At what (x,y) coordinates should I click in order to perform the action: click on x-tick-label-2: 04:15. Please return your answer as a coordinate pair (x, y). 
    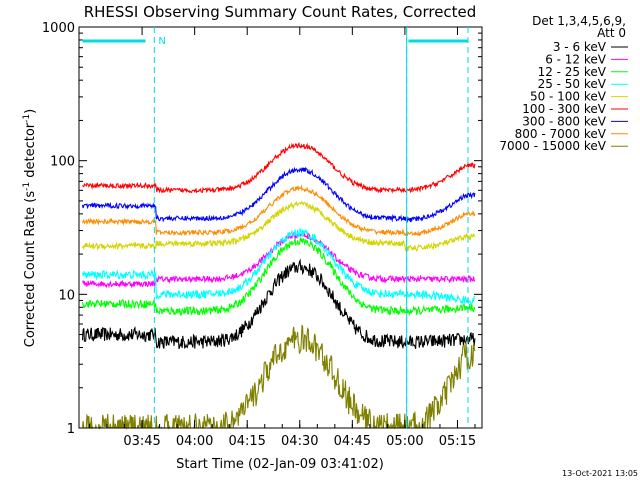
    Looking at the image, I should click on (246, 441).